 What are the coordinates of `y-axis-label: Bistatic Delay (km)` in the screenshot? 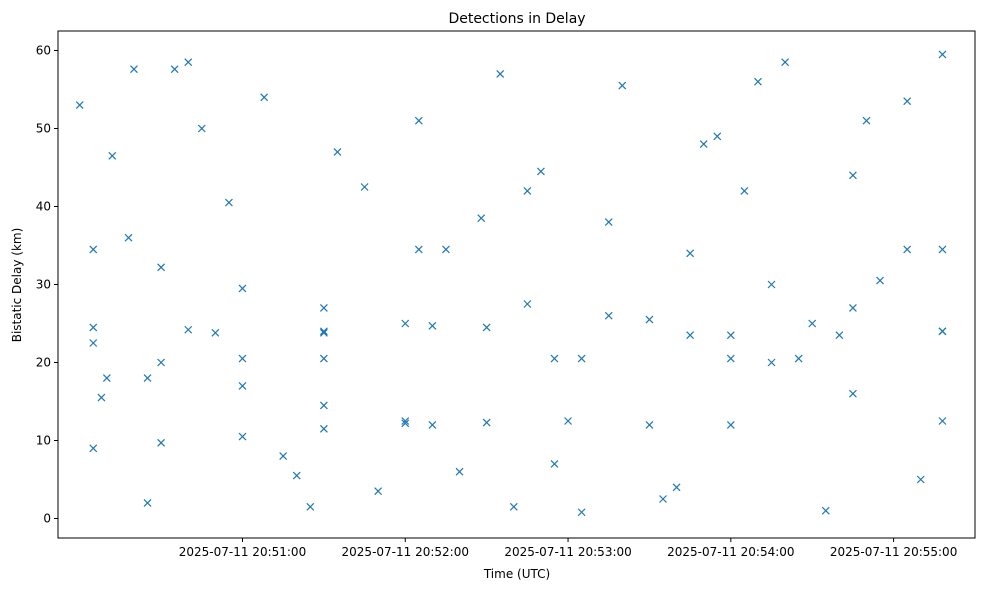 It's located at (17, 285).